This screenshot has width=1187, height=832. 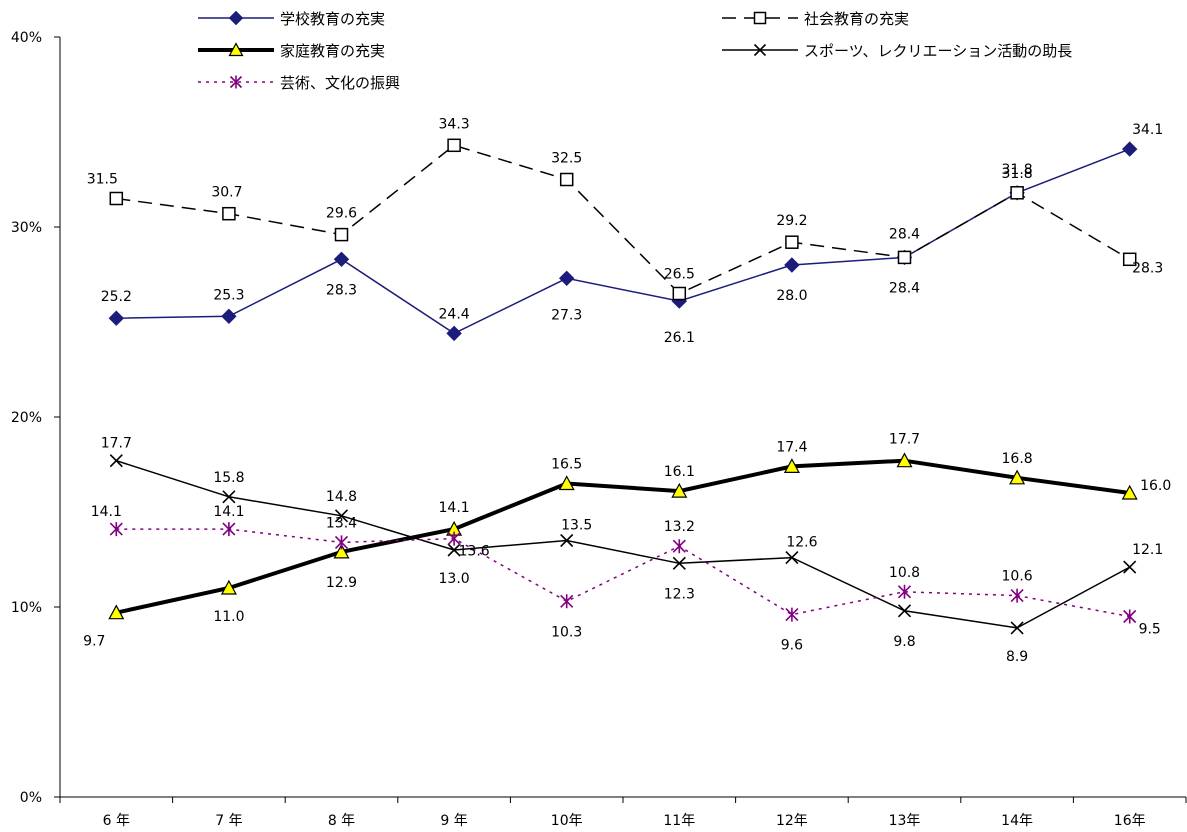 What do you see at coordinates (94, 642) in the screenshot?
I see `data-label: 9.7` at bounding box center [94, 642].